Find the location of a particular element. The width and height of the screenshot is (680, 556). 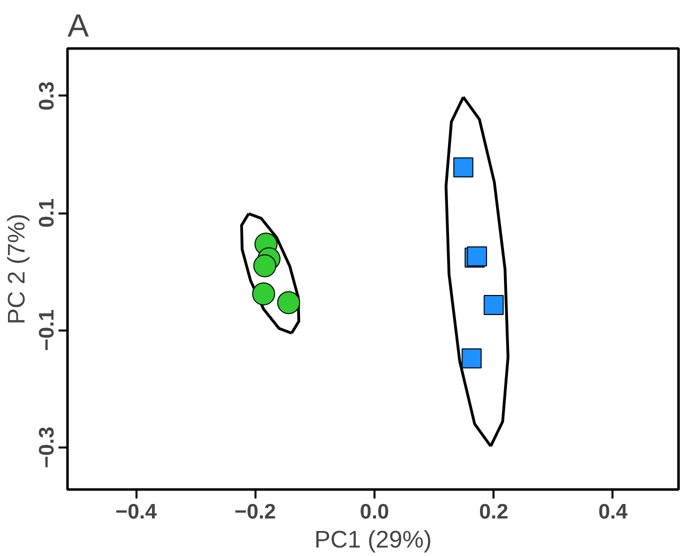

y-tick-label: −0.3 is located at coordinates (47, 447).